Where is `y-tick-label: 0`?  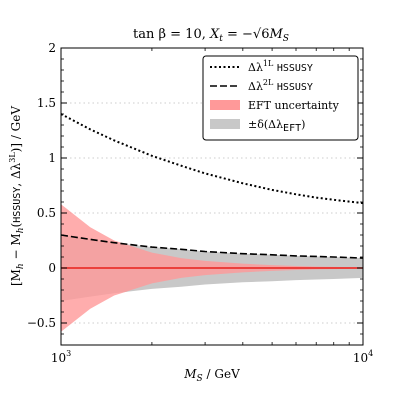 y-tick-label: 0 is located at coordinates (52, 268).